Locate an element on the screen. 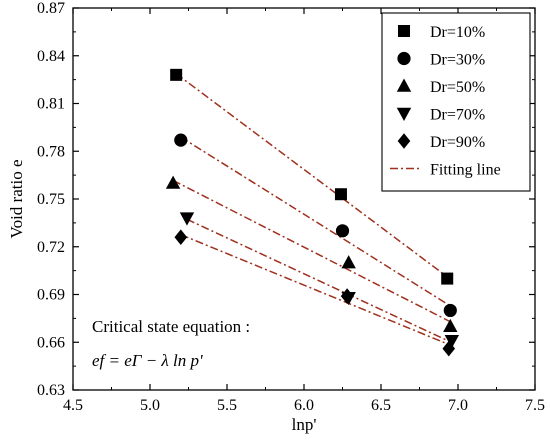 This screenshot has height=444, width=550. y-tick-label: 0.84 is located at coordinates (51, 56).